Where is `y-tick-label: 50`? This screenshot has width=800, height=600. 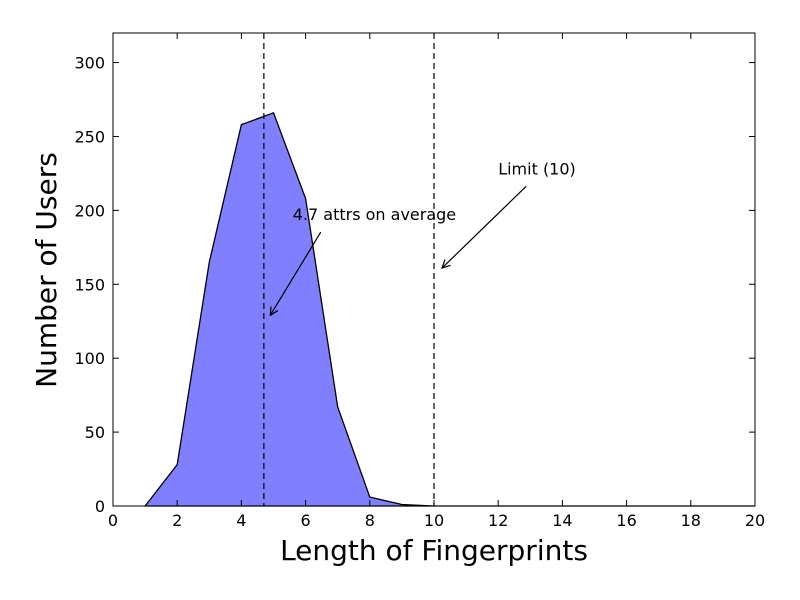
y-tick-label: 50 is located at coordinates (95, 432).